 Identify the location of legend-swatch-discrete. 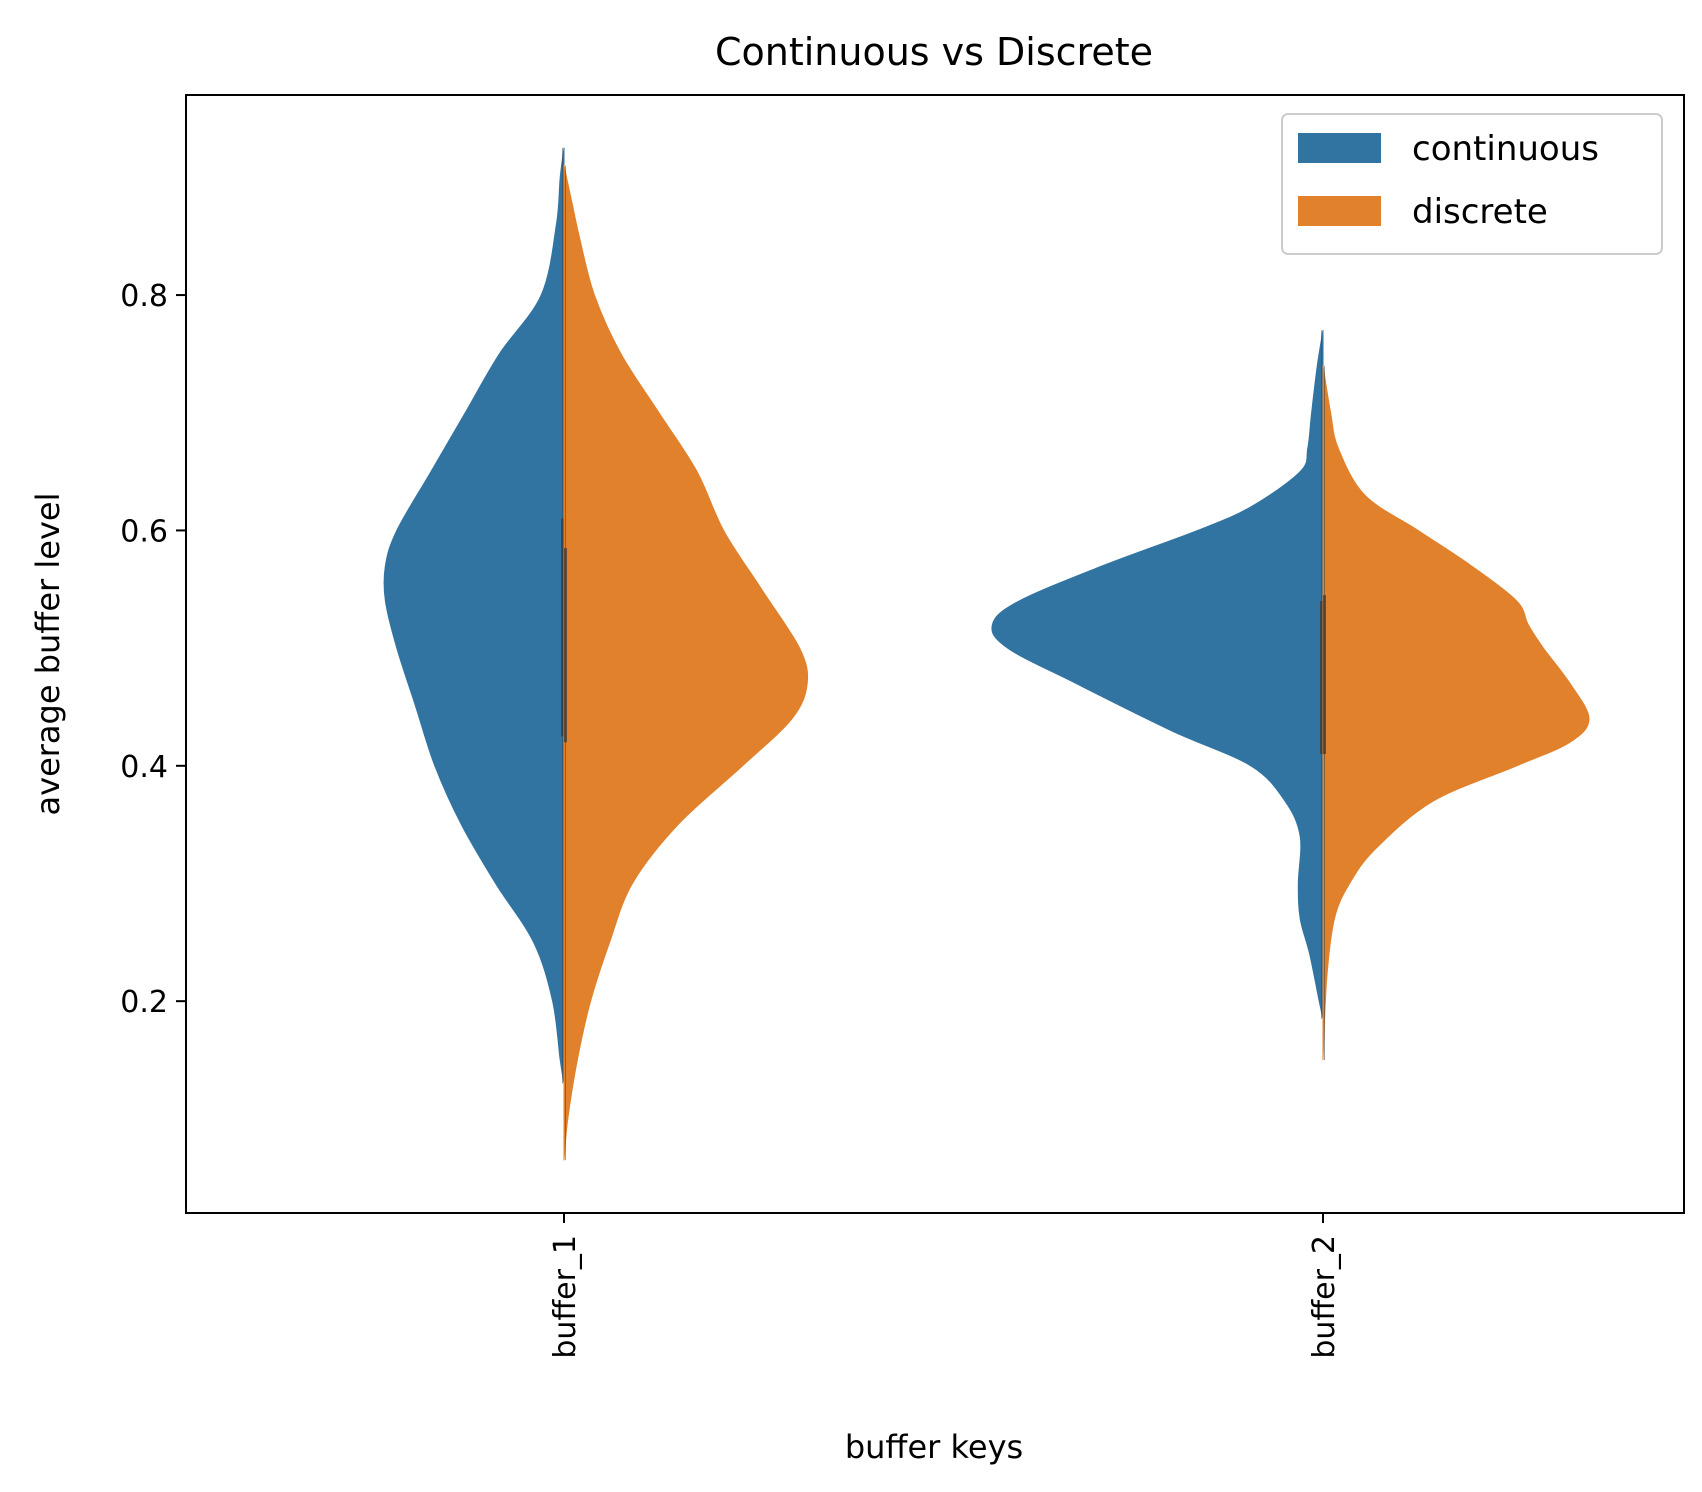
(1339, 211).